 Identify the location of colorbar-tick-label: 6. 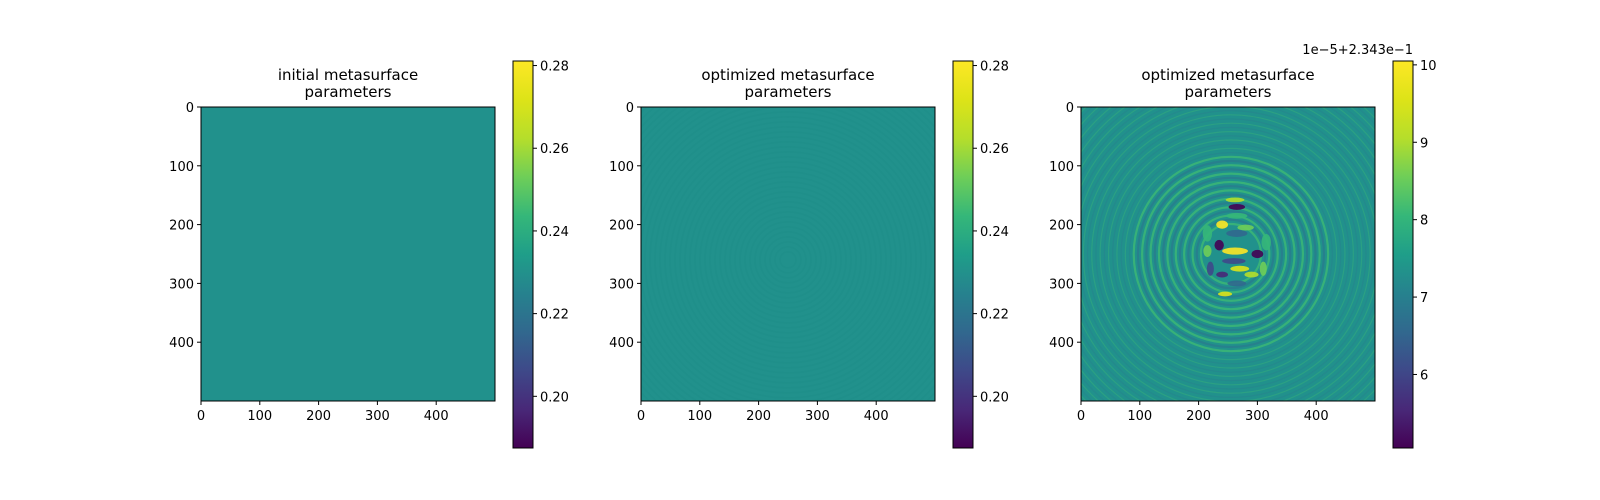
(1424, 375).